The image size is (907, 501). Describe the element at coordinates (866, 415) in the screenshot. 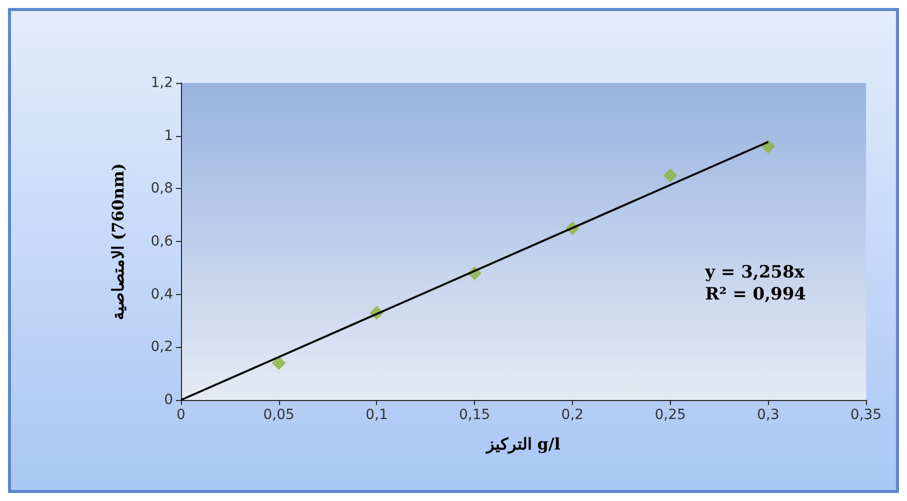

I see `x-tick-label: 0,35` at that location.